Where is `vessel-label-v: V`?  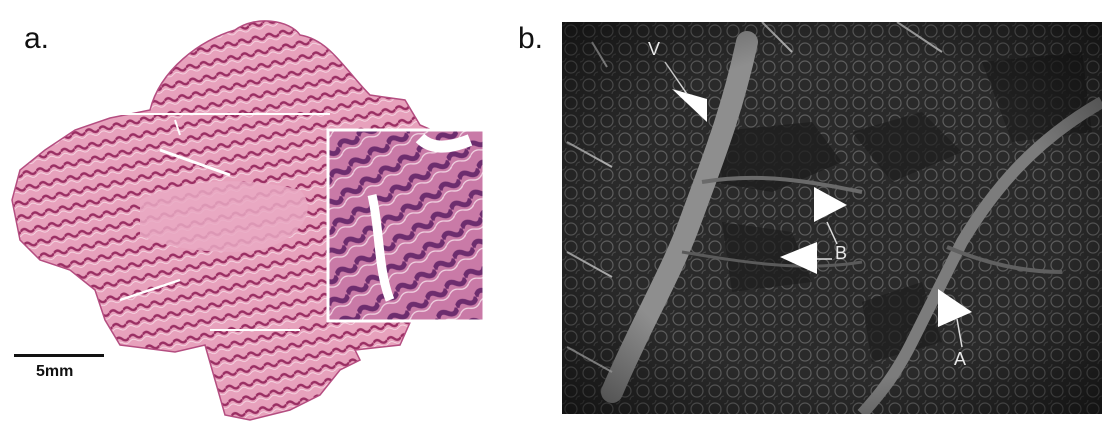 vessel-label-v: V is located at coordinates (654, 49).